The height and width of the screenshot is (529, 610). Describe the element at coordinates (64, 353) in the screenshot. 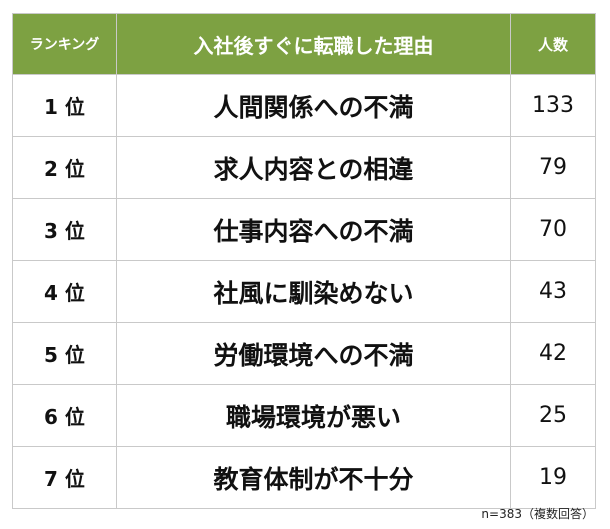

I see `rank-cell: 5 位` at that location.